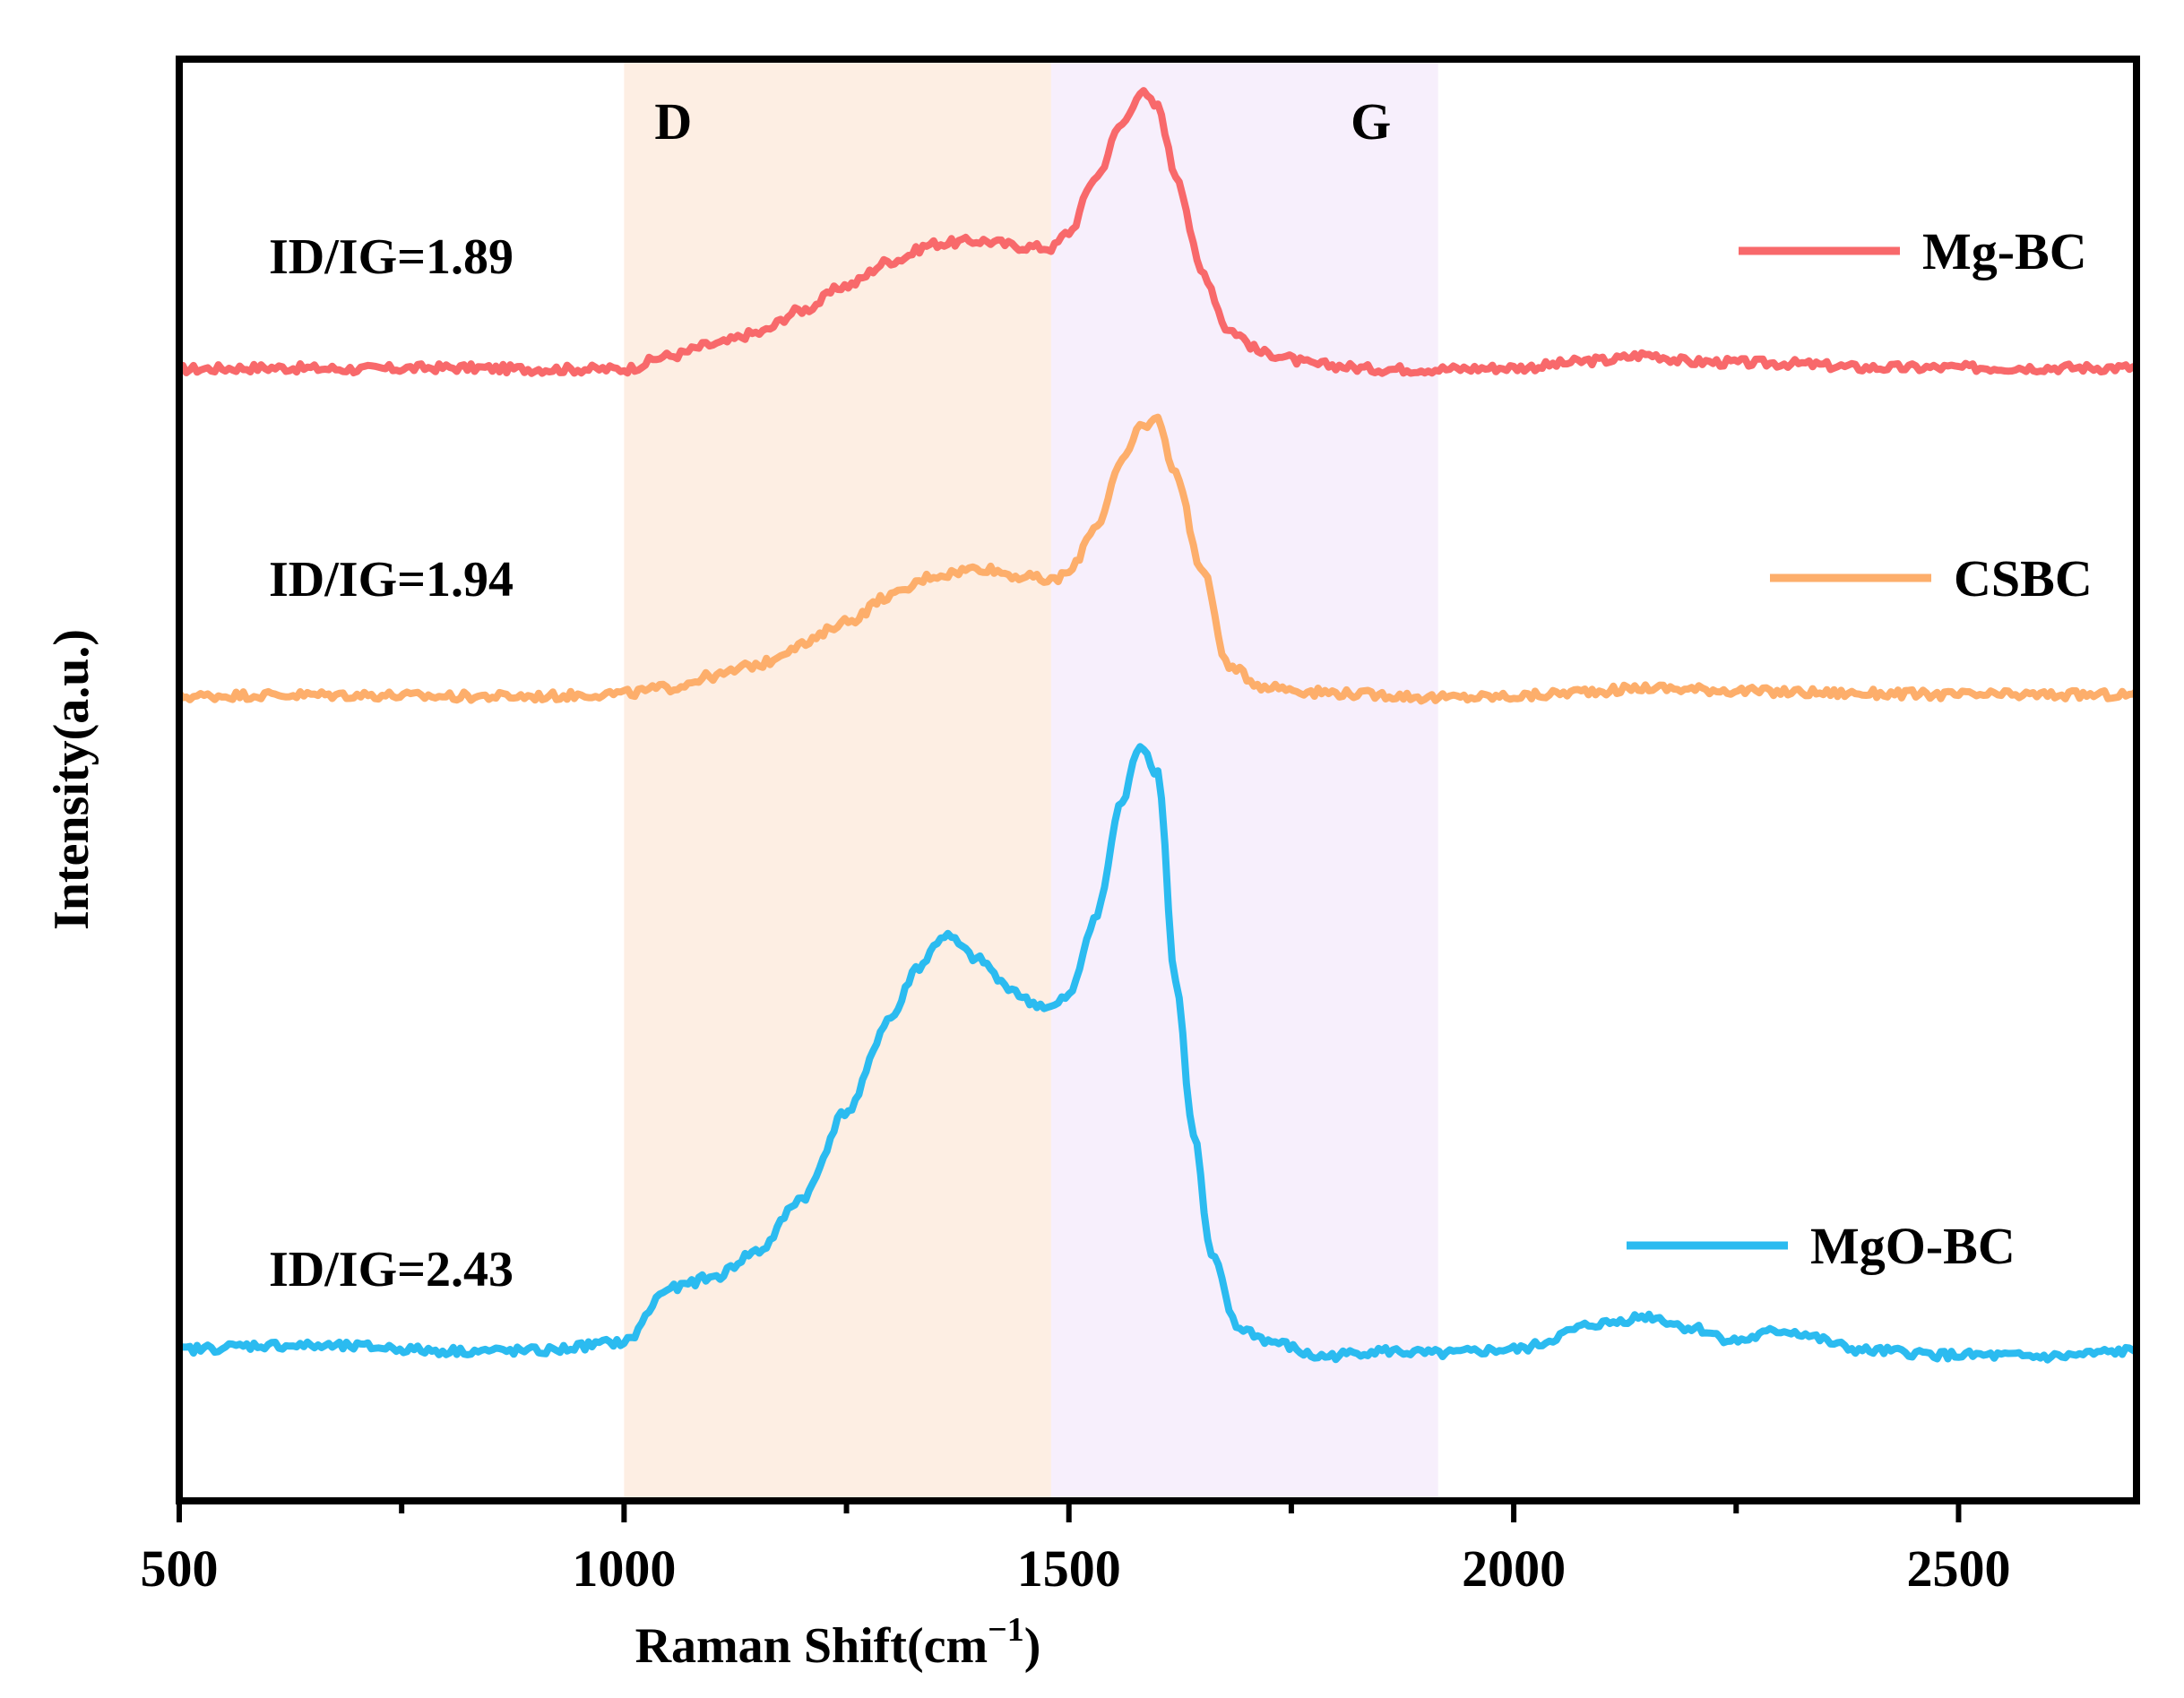 The image size is (2184, 1698). I want to click on x-tick-label: 500, so click(180, 1568).